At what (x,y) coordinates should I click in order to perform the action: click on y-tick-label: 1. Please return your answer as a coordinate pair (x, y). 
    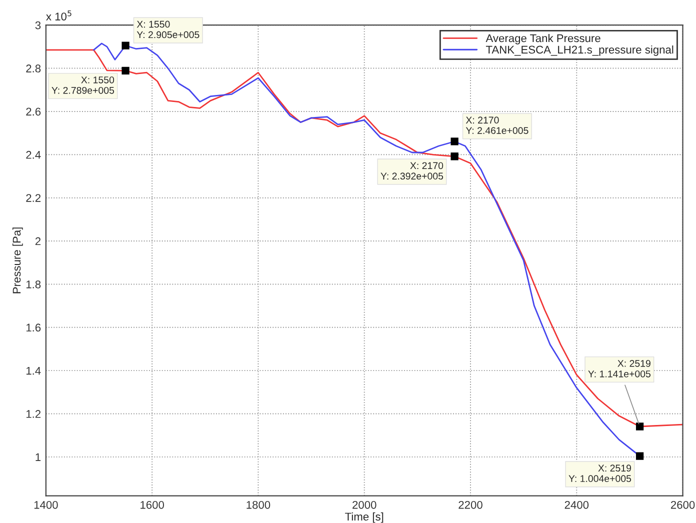
    Looking at the image, I should click on (38, 457).